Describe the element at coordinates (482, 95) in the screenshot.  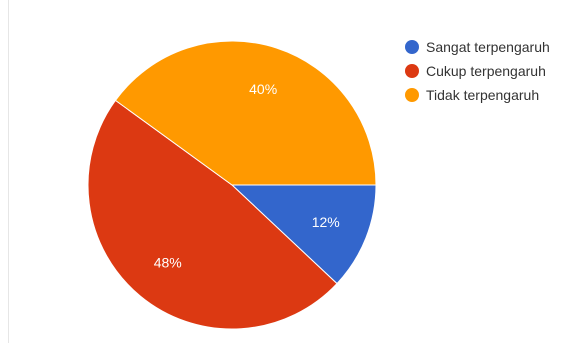
I see `legend-label-3: Tidak terpengaruh` at that location.